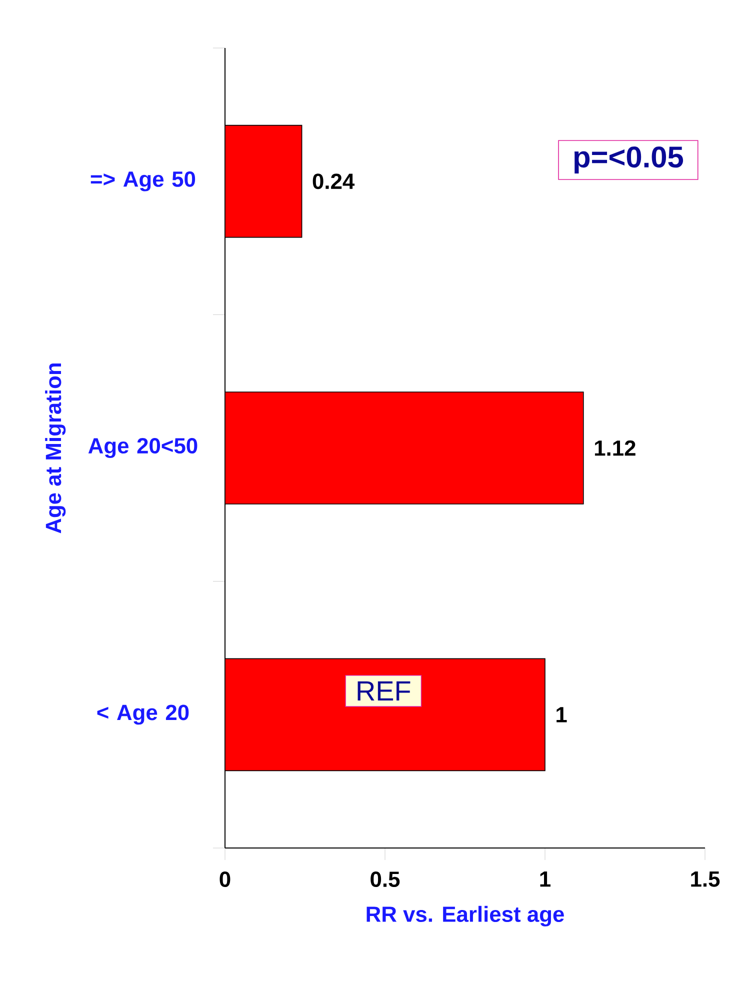  What do you see at coordinates (545, 879) in the screenshot?
I see `x-tick-label: 1` at bounding box center [545, 879].